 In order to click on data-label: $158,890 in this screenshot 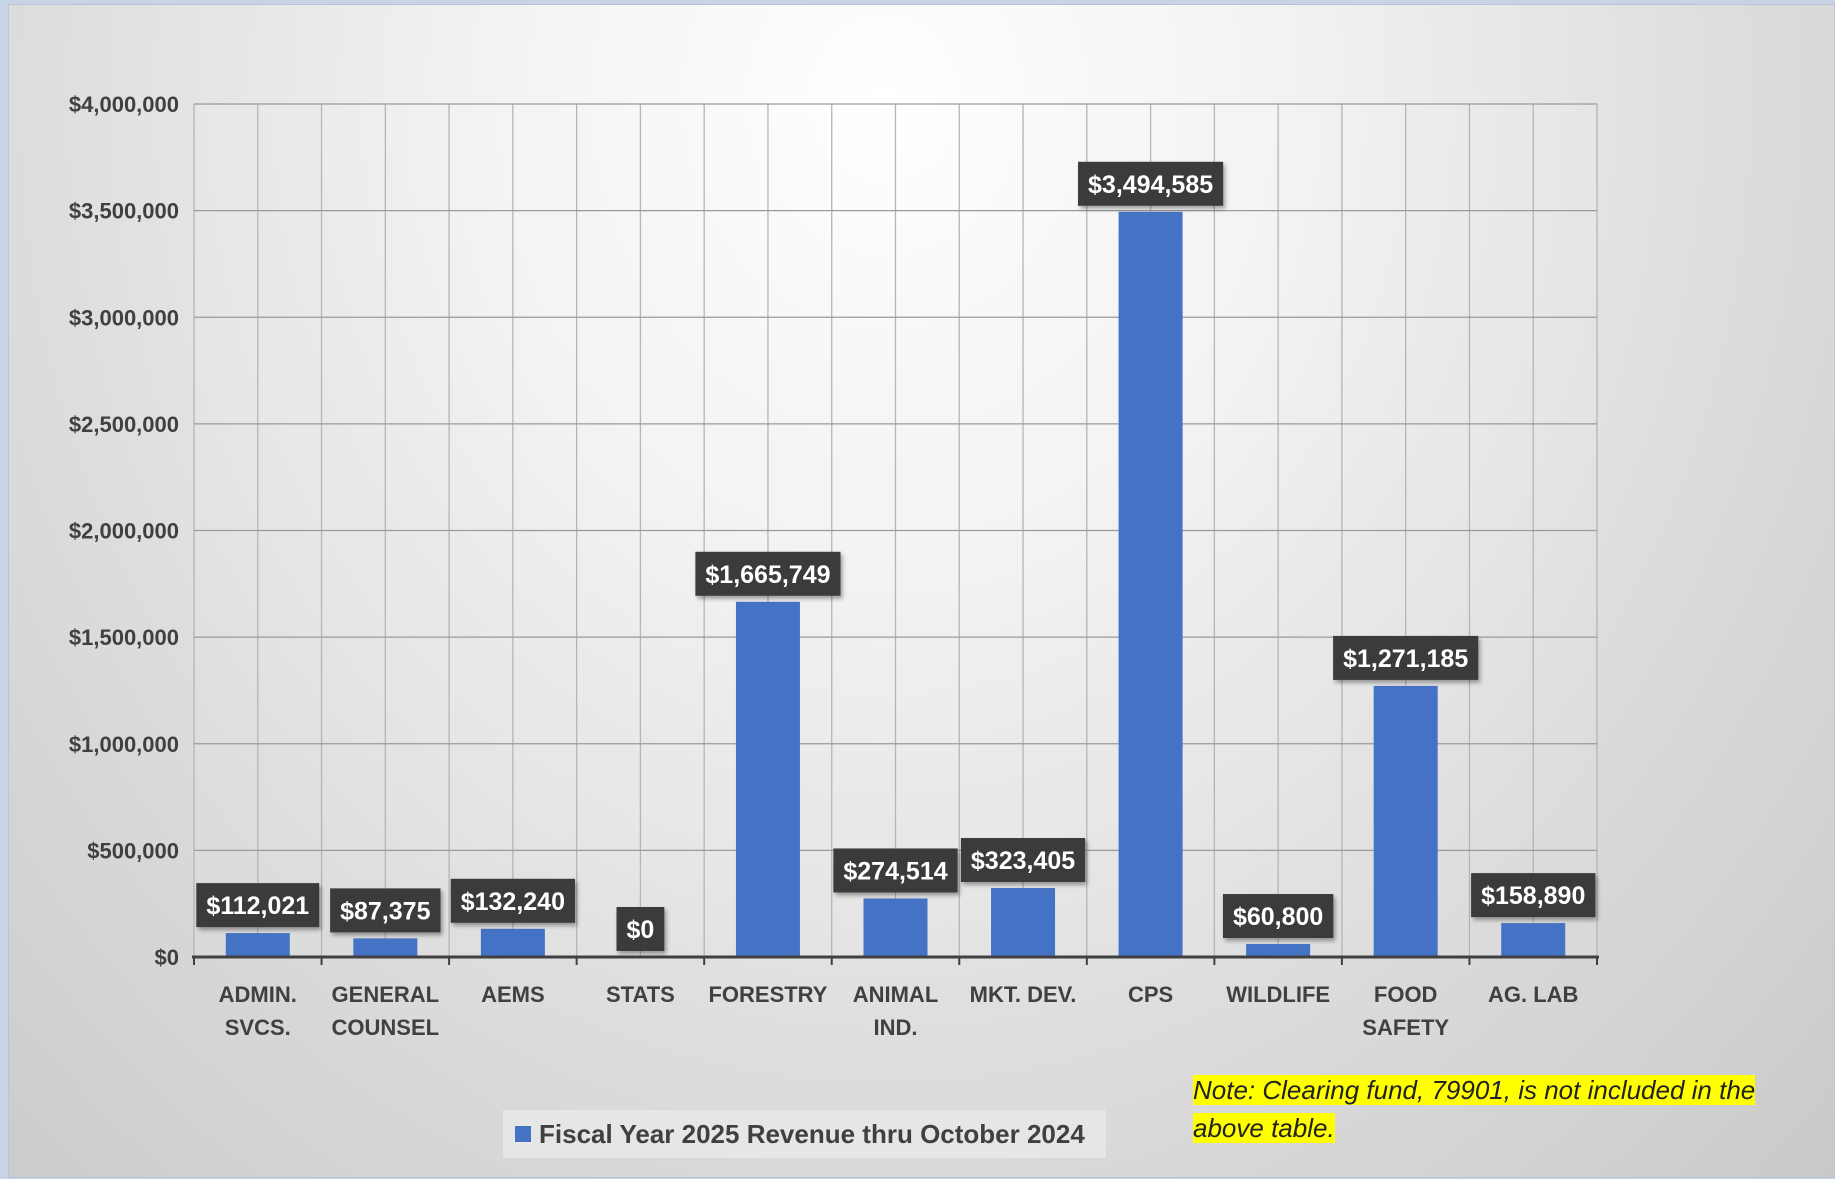, I will do `click(1533, 895)`.